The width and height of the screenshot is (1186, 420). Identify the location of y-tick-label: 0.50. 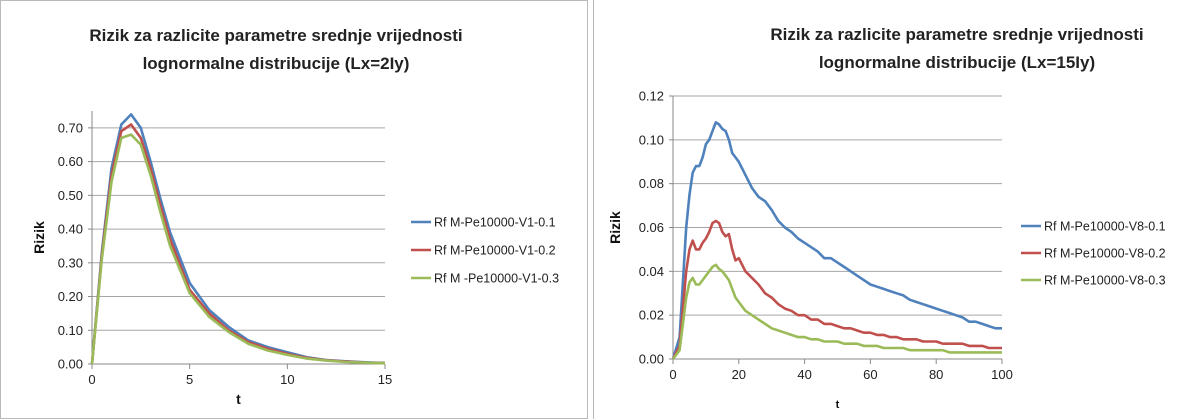
(70, 195).